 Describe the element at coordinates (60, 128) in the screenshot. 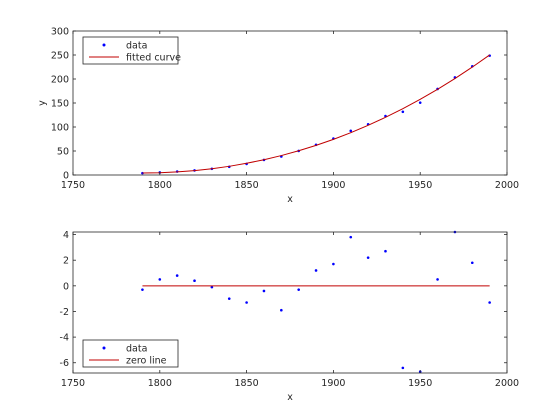

I see `top-y-tick-label: 100` at that location.